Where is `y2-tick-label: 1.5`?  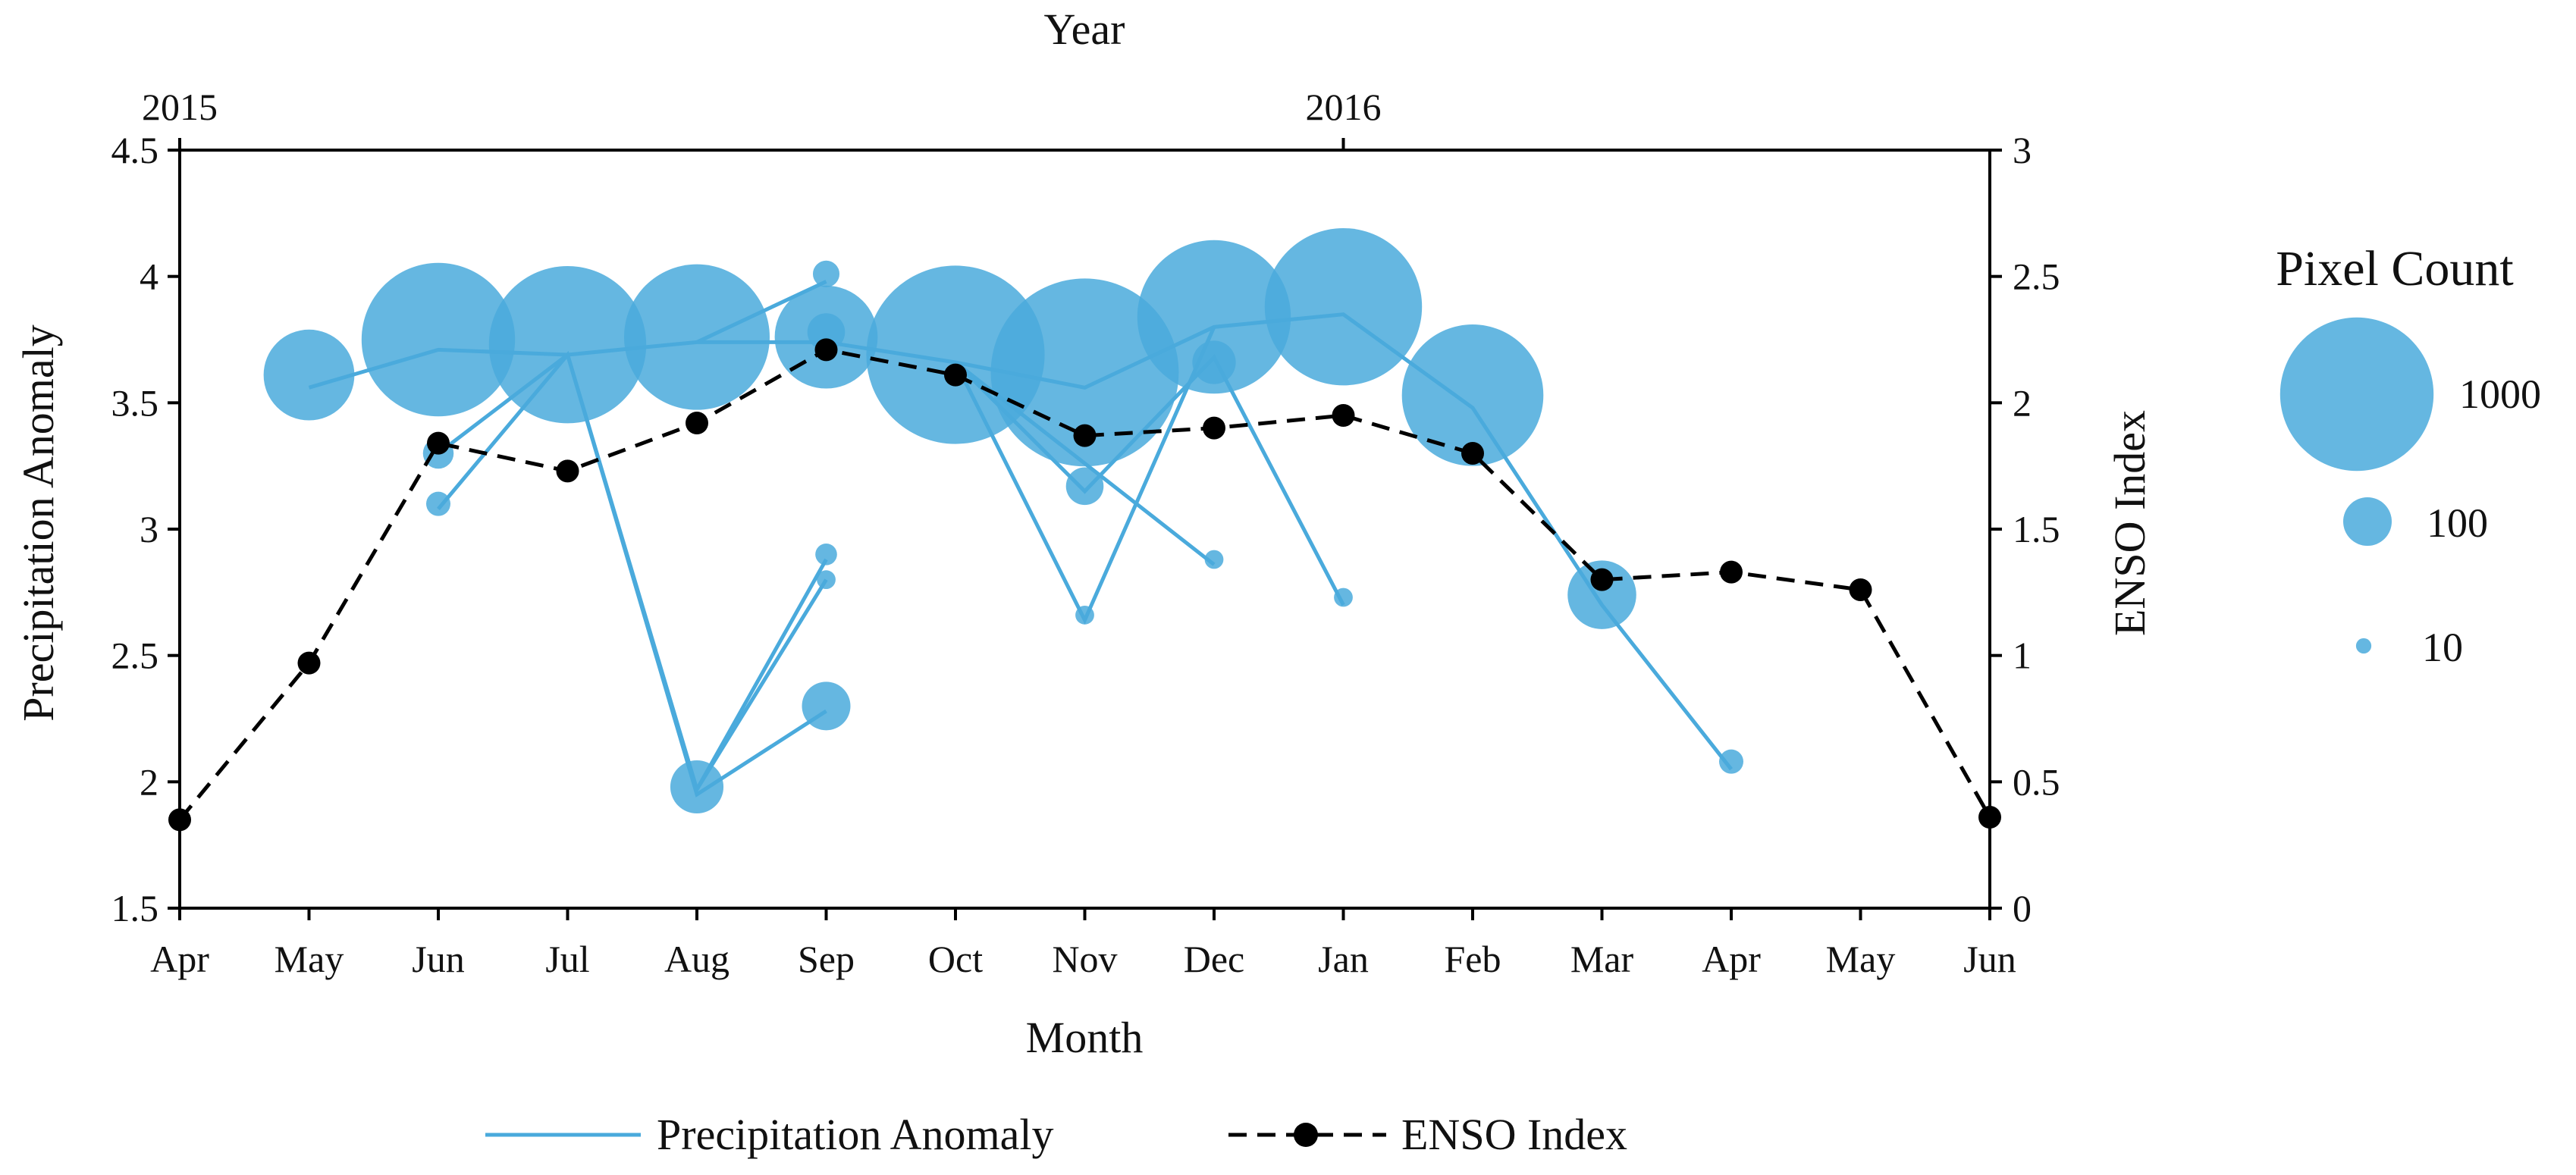
y2-tick-label: 1.5 is located at coordinates (2036, 529).